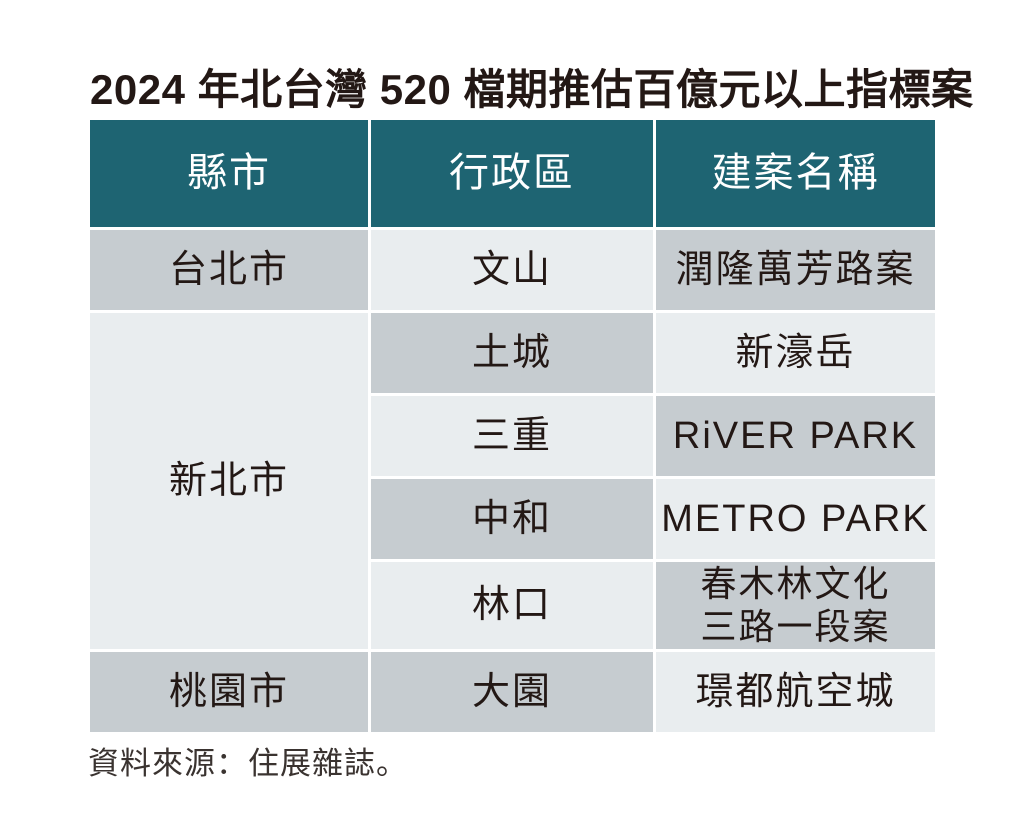 The image size is (1024, 835). What do you see at coordinates (532, 89) in the screenshot?
I see `page-title: 2024 年北台灣 520 檔期推估百億元以上指標案` at bounding box center [532, 89].